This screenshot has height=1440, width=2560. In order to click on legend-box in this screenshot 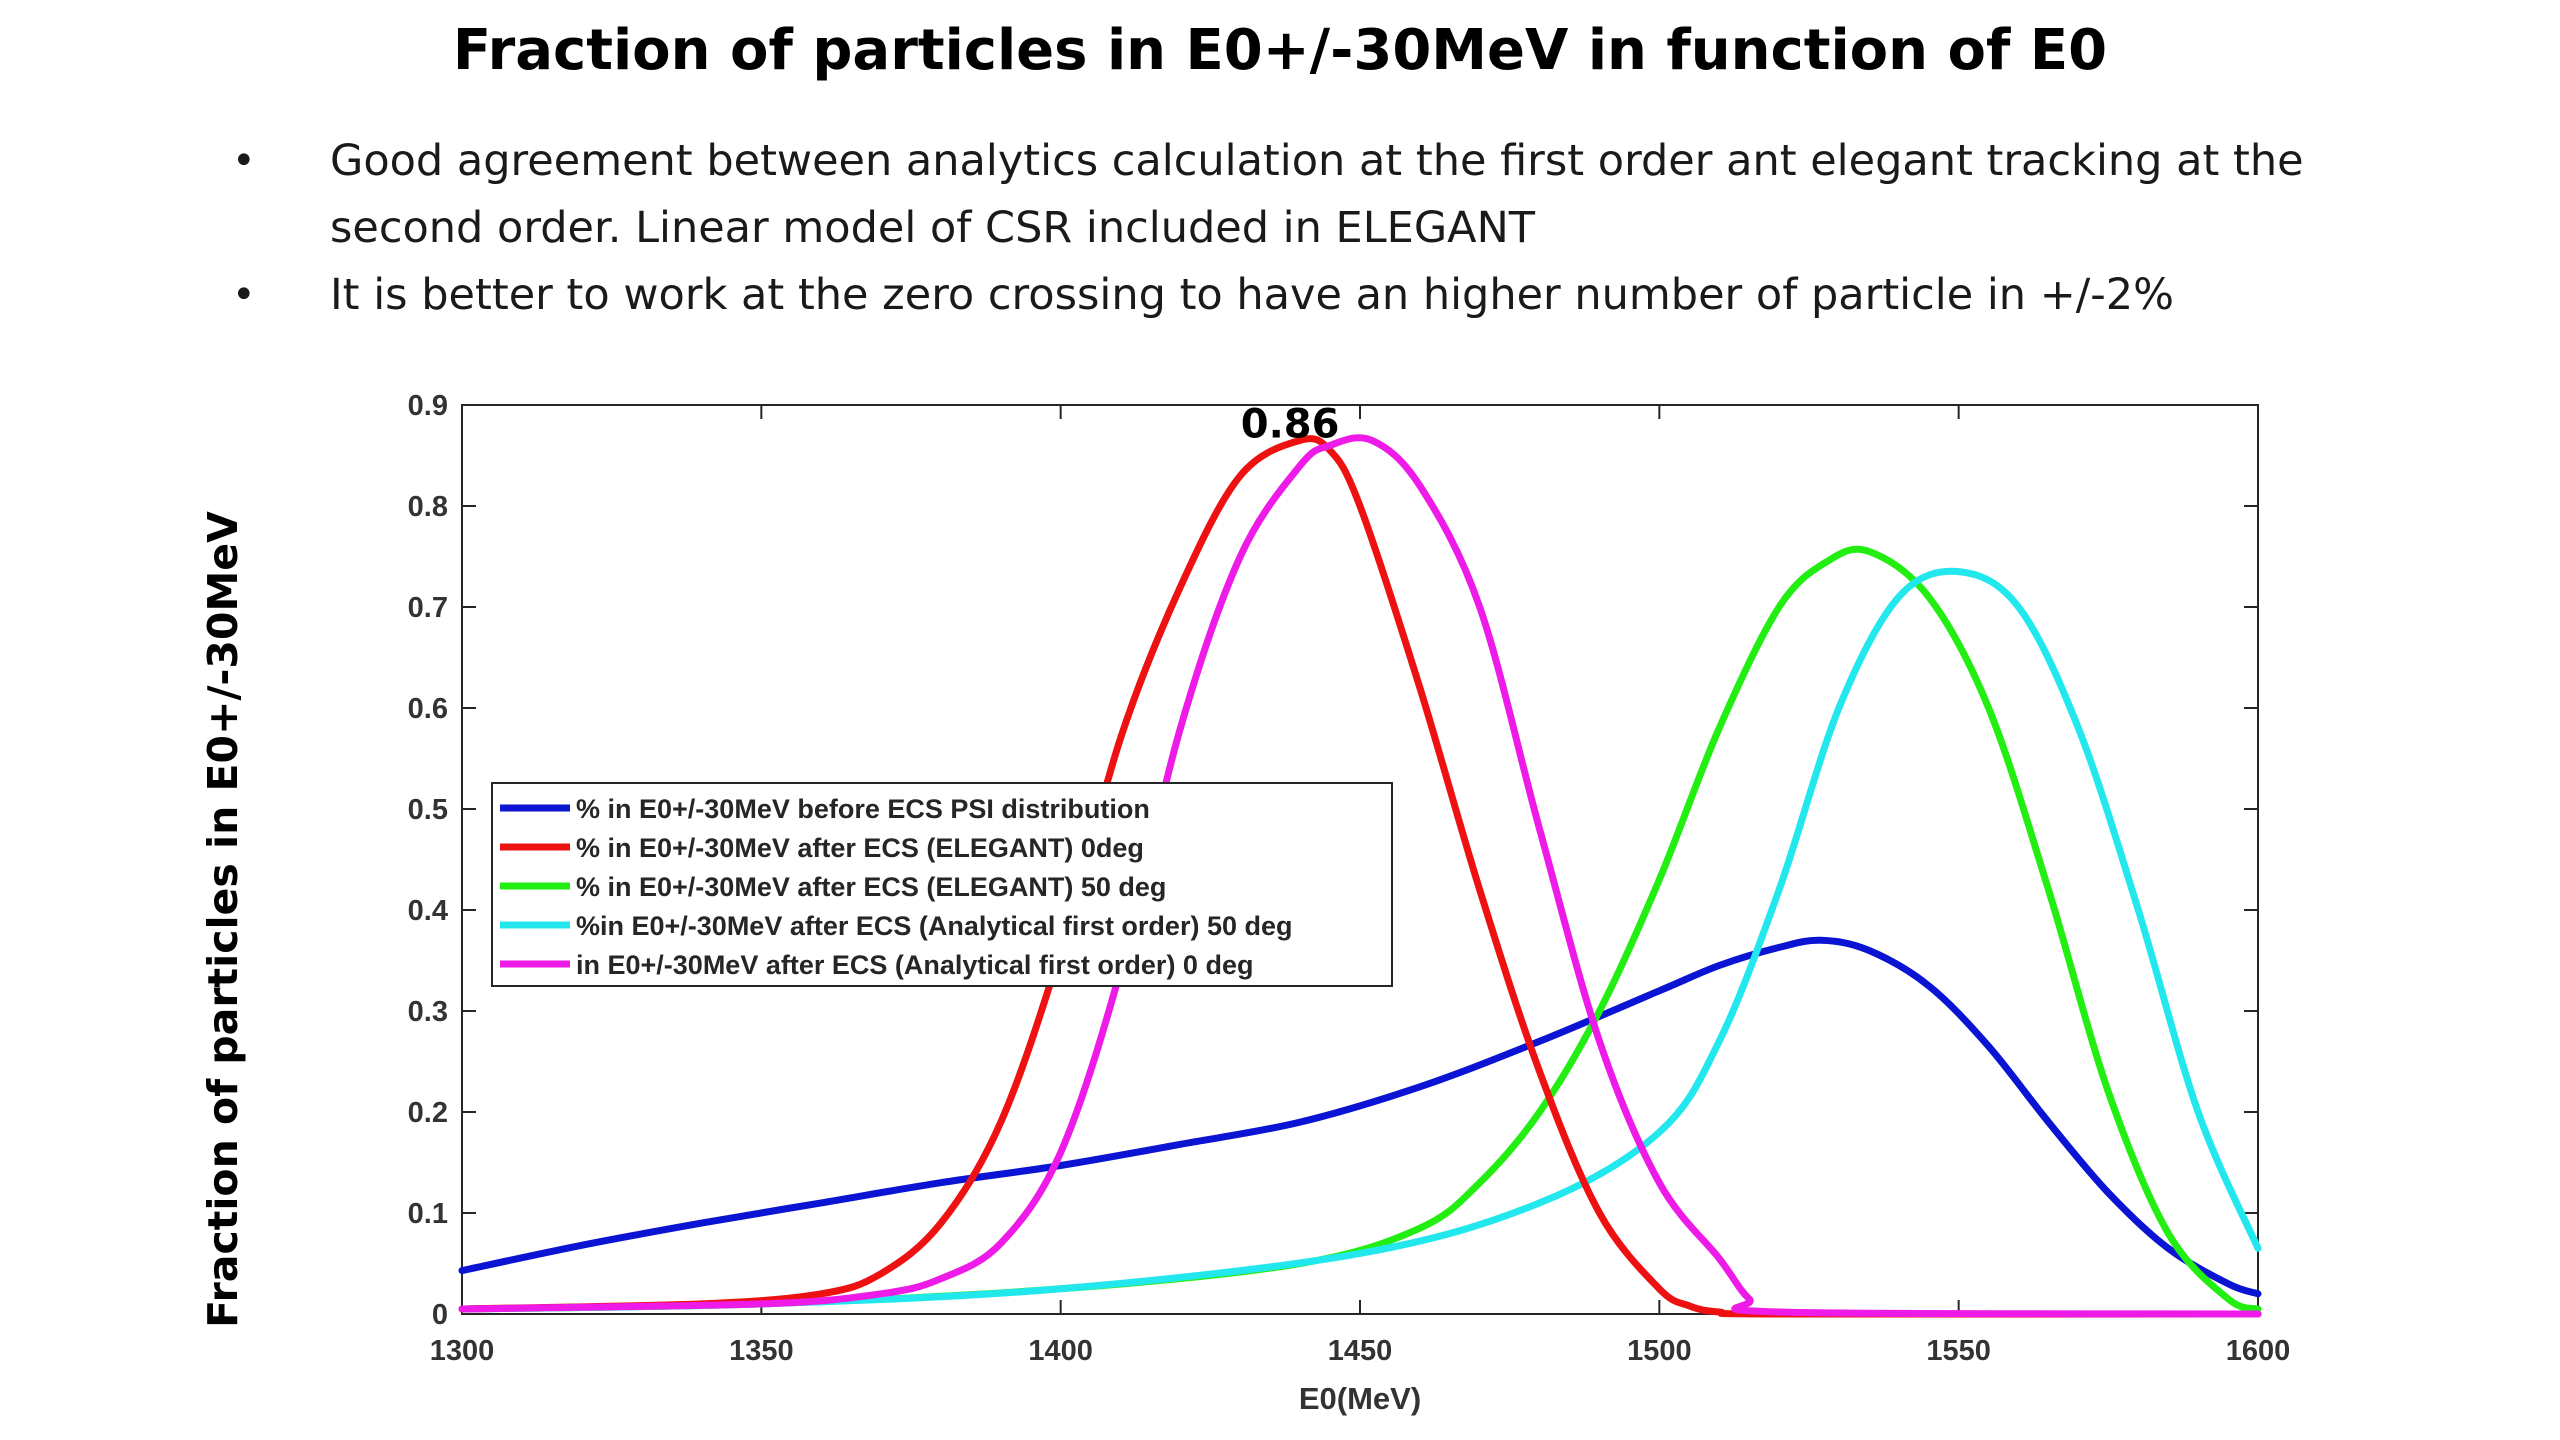, I will do `click(942, 884)`.